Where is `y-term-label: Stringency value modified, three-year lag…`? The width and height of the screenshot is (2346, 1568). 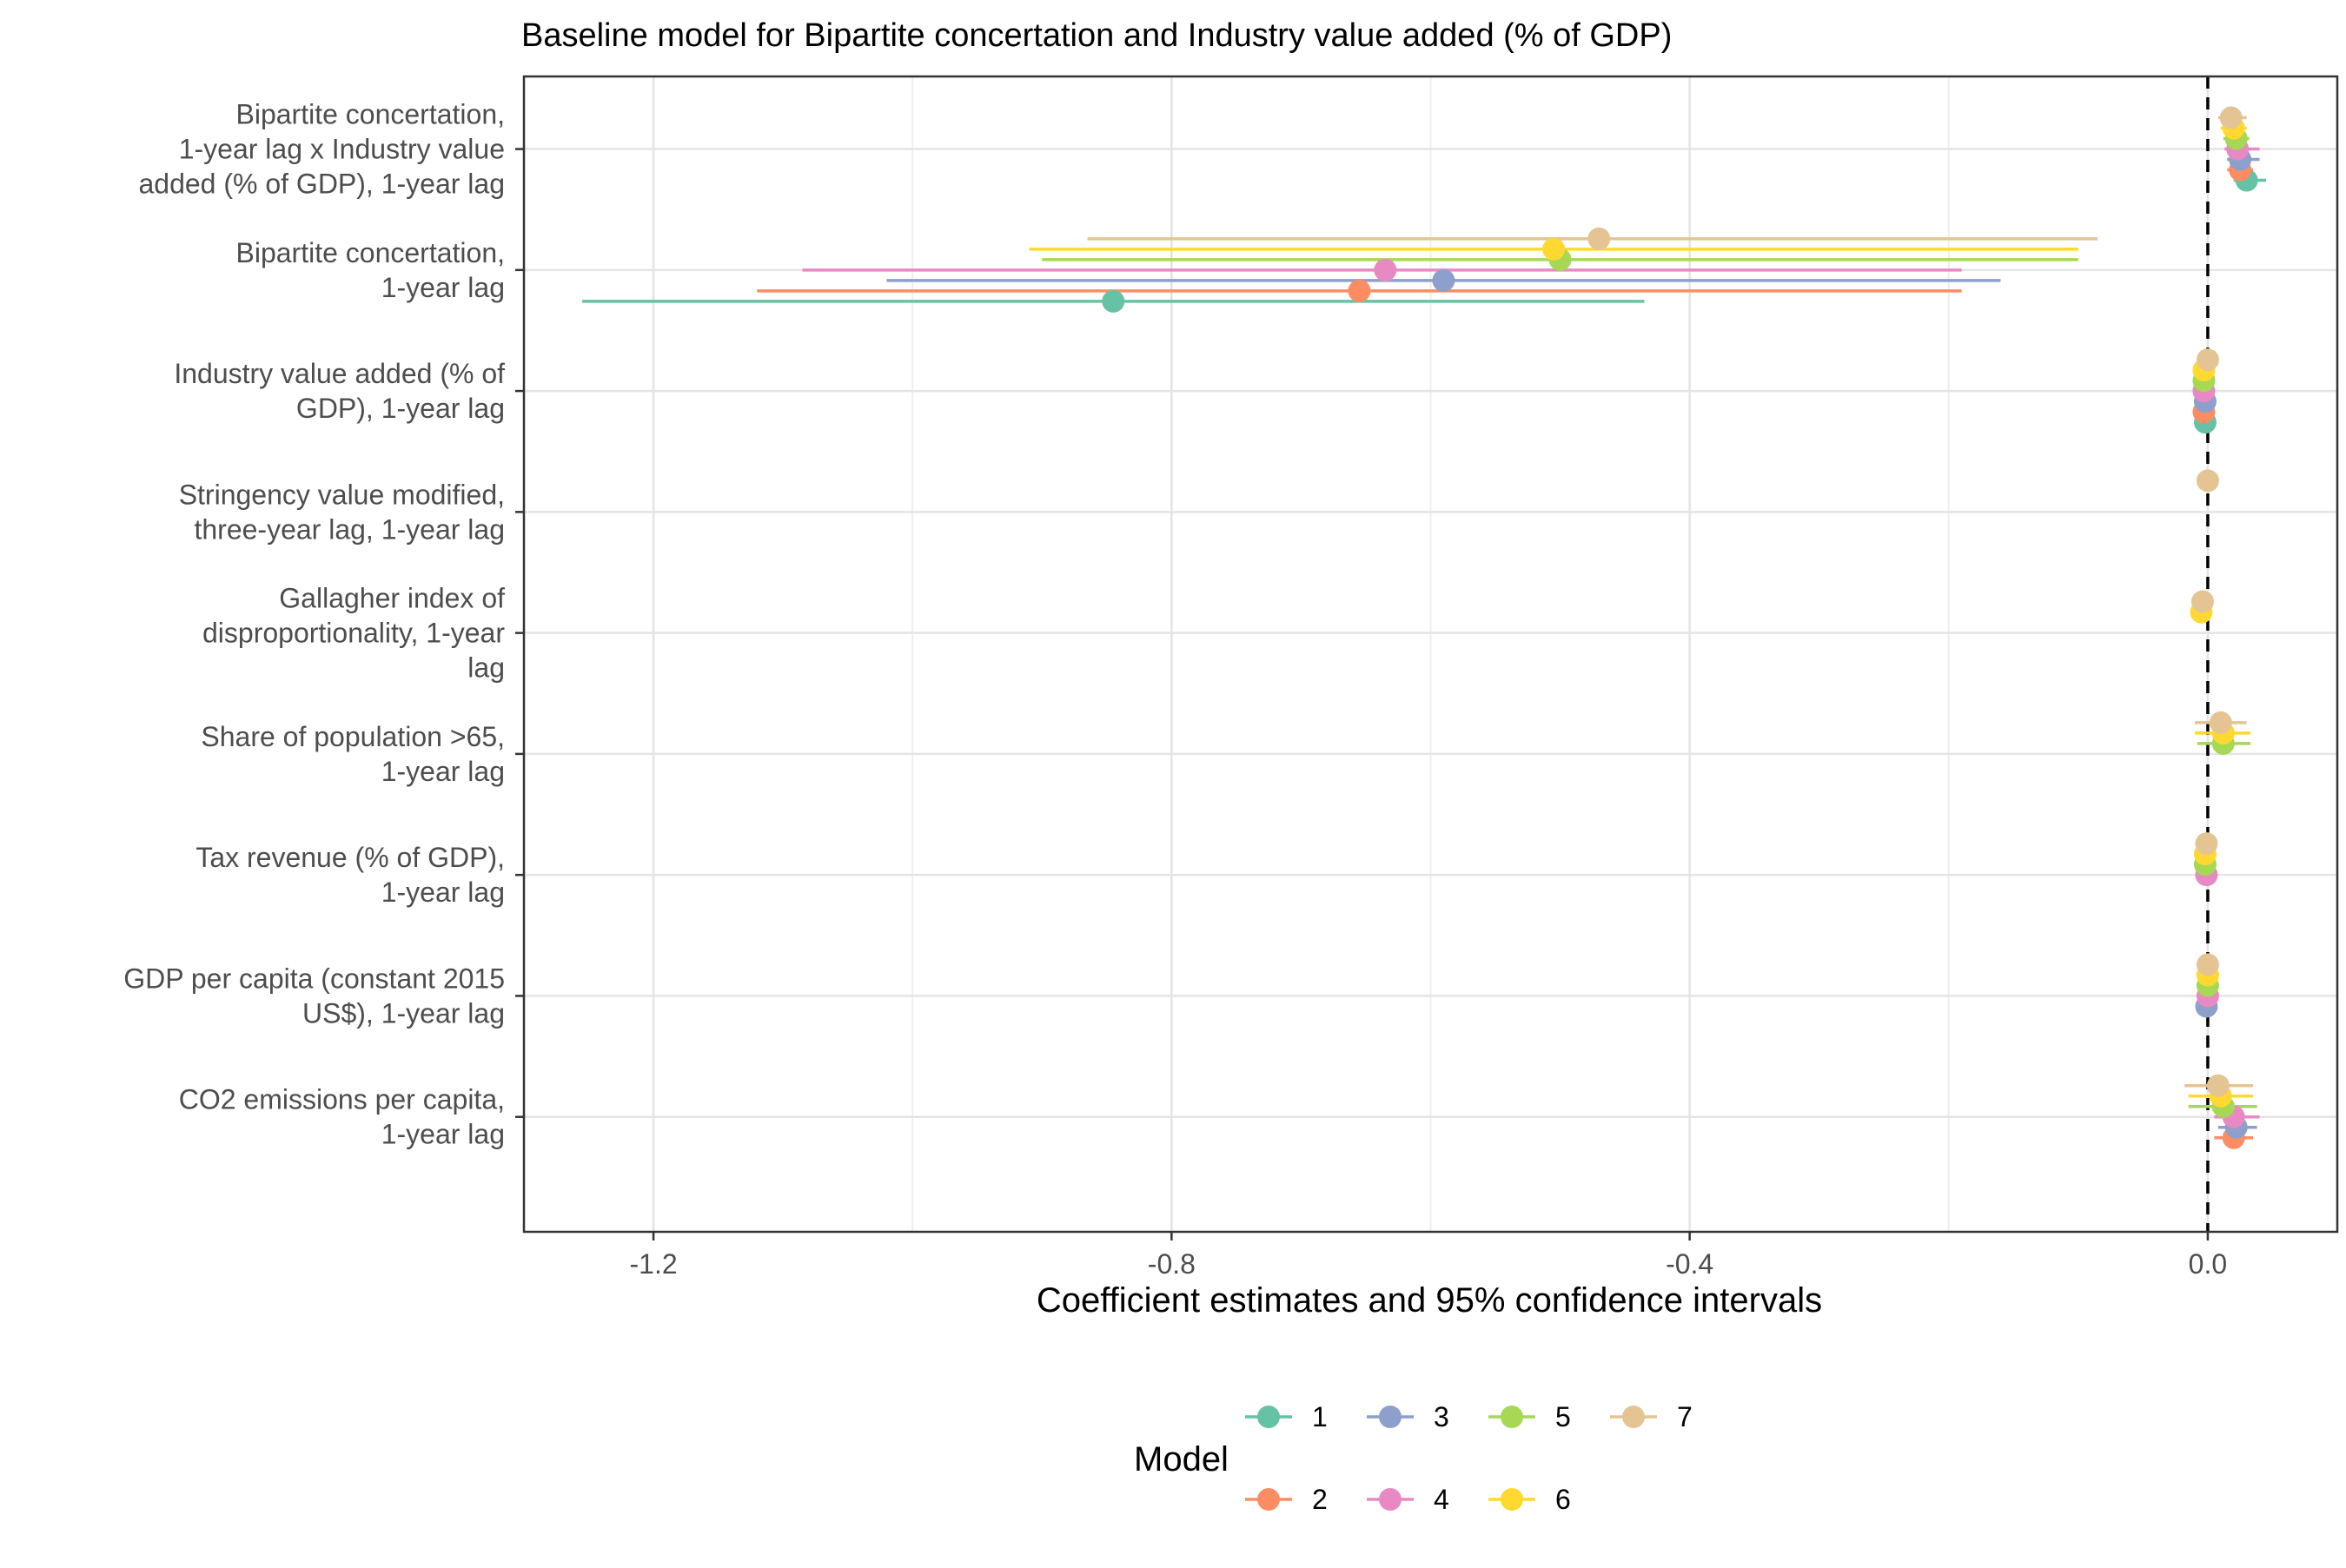
y-term-label: Stringency value modified, three-year lag… is located at coordinates (342, 512).